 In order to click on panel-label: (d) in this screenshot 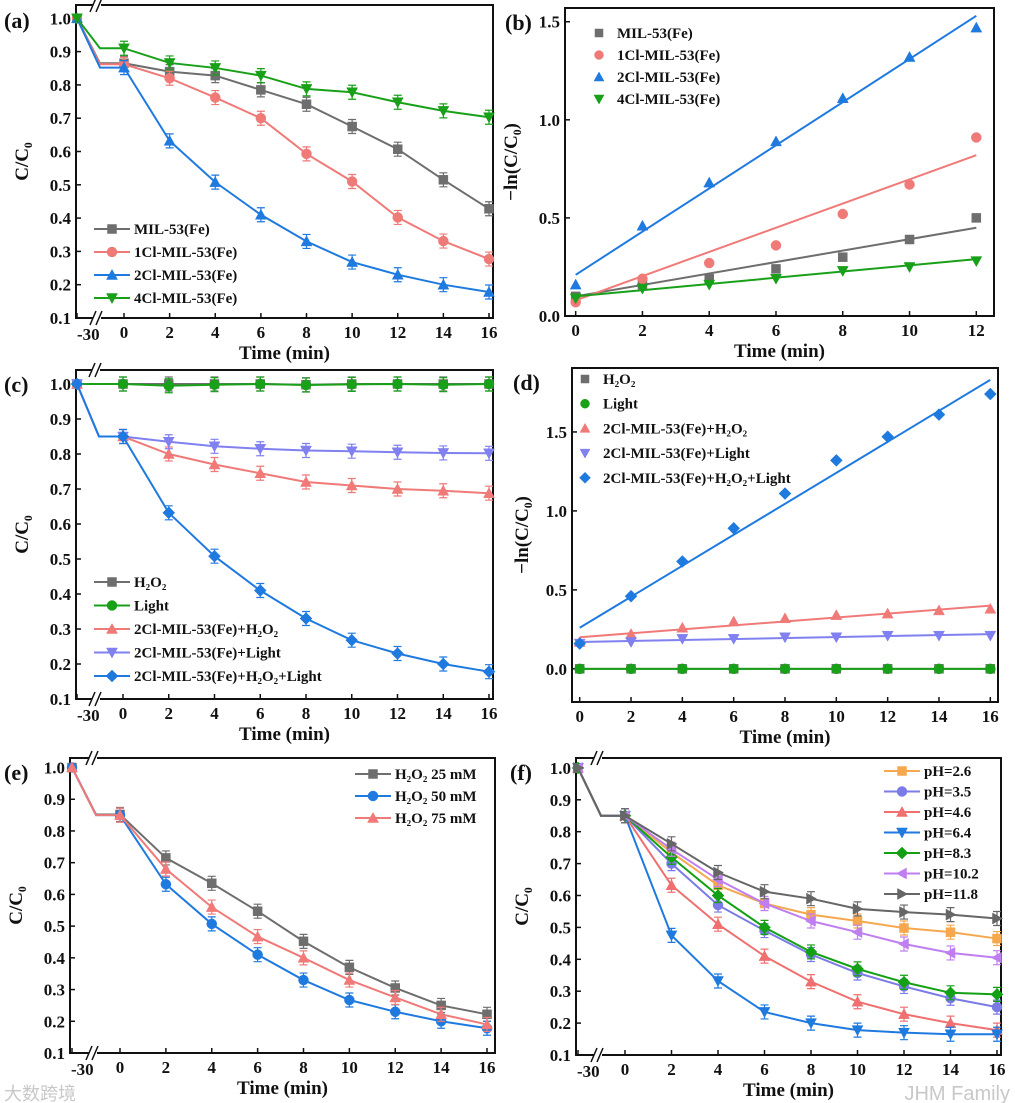, I will do `click(526, 382)`.